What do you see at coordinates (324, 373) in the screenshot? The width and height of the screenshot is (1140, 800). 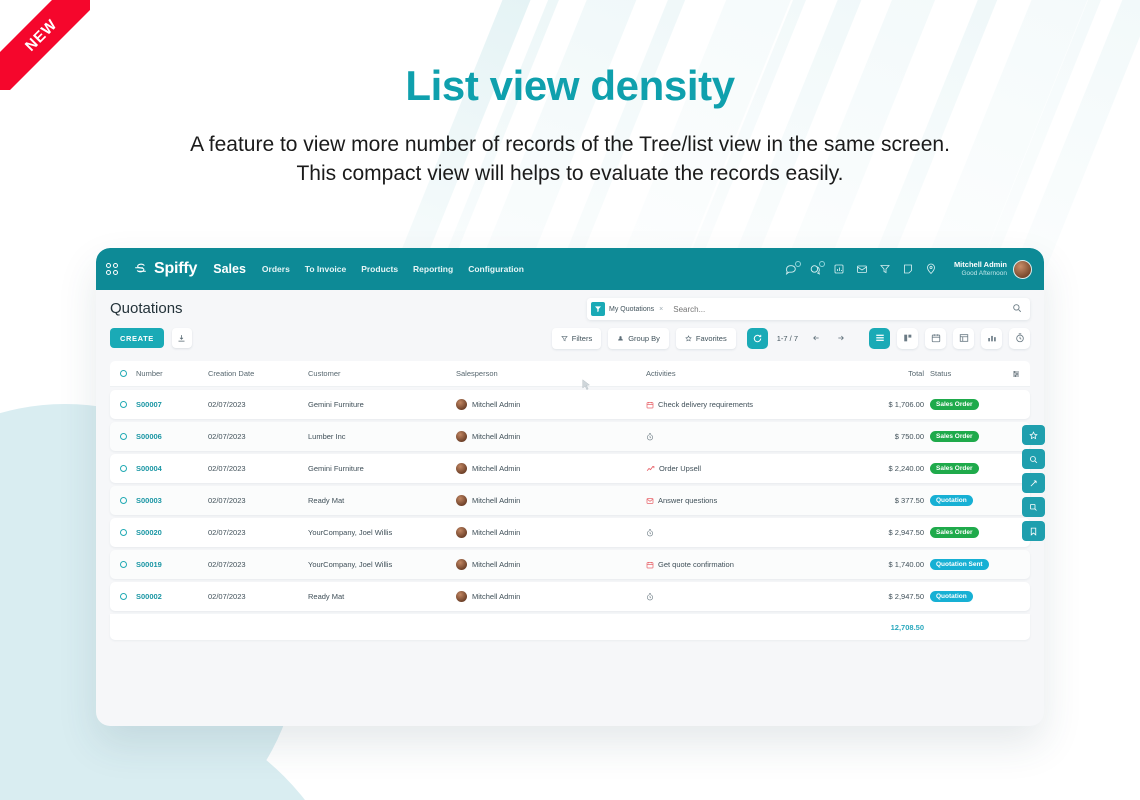 I see `column-header-customer: Customer` at bounding box center [324, 373].